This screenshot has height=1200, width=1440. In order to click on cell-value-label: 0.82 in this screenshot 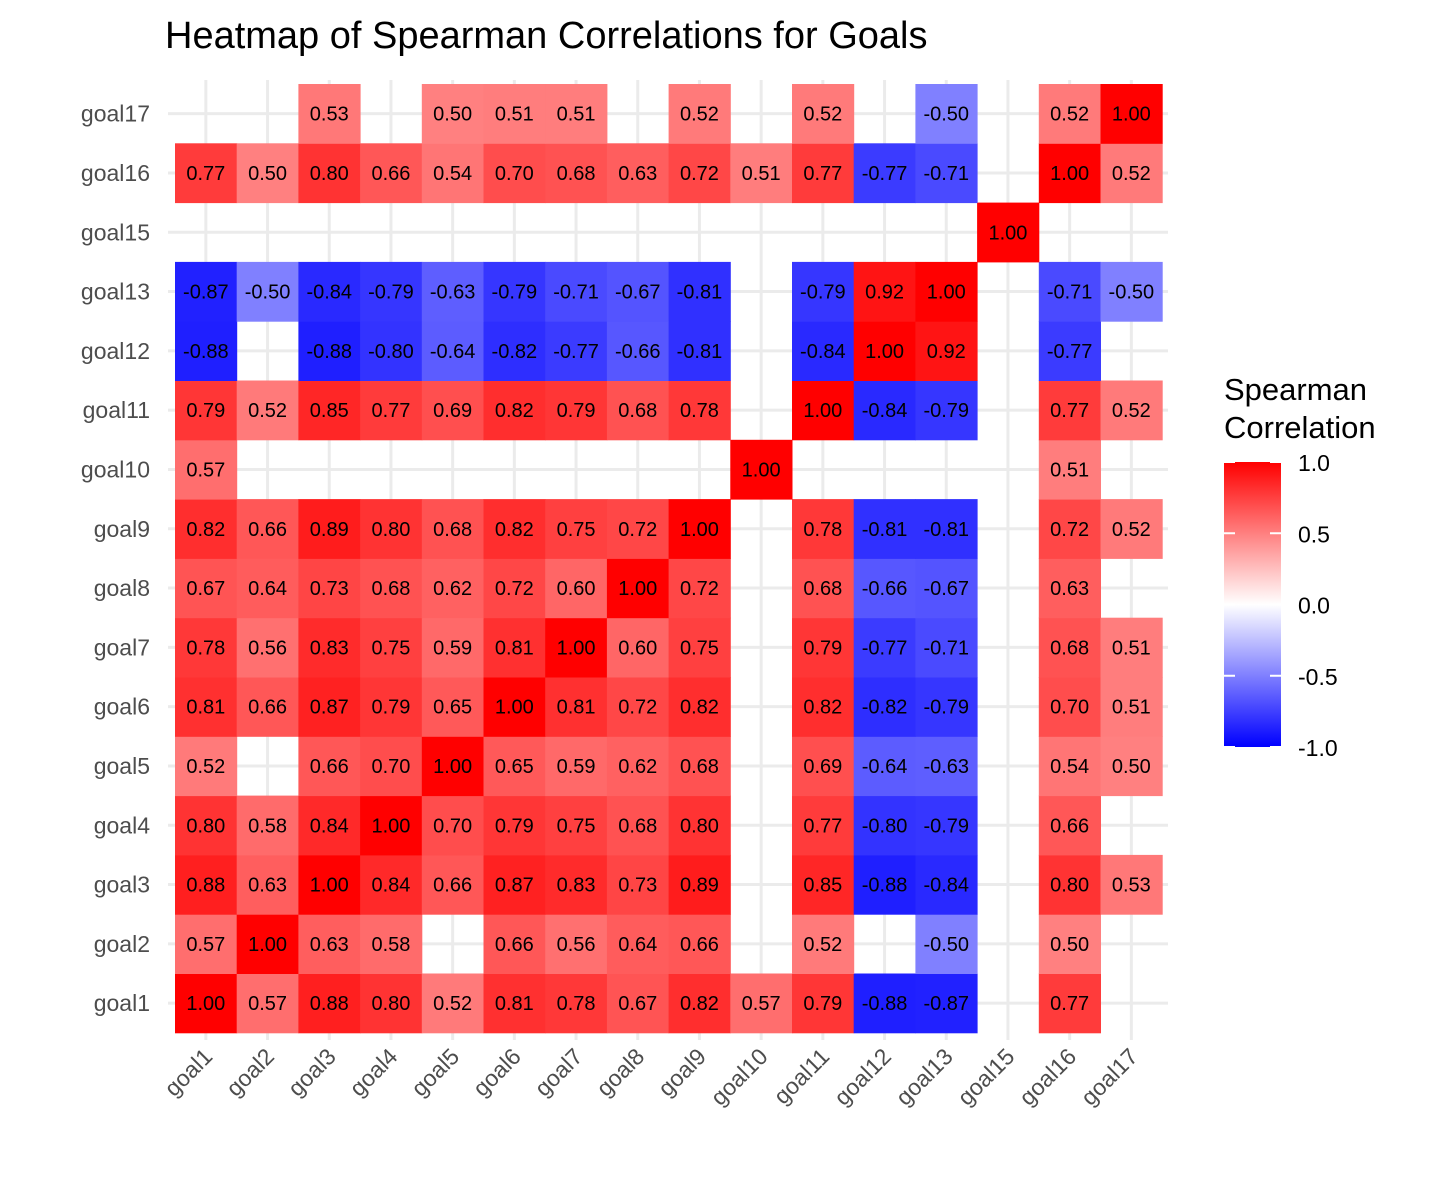, I will do `click(699, 708)`.